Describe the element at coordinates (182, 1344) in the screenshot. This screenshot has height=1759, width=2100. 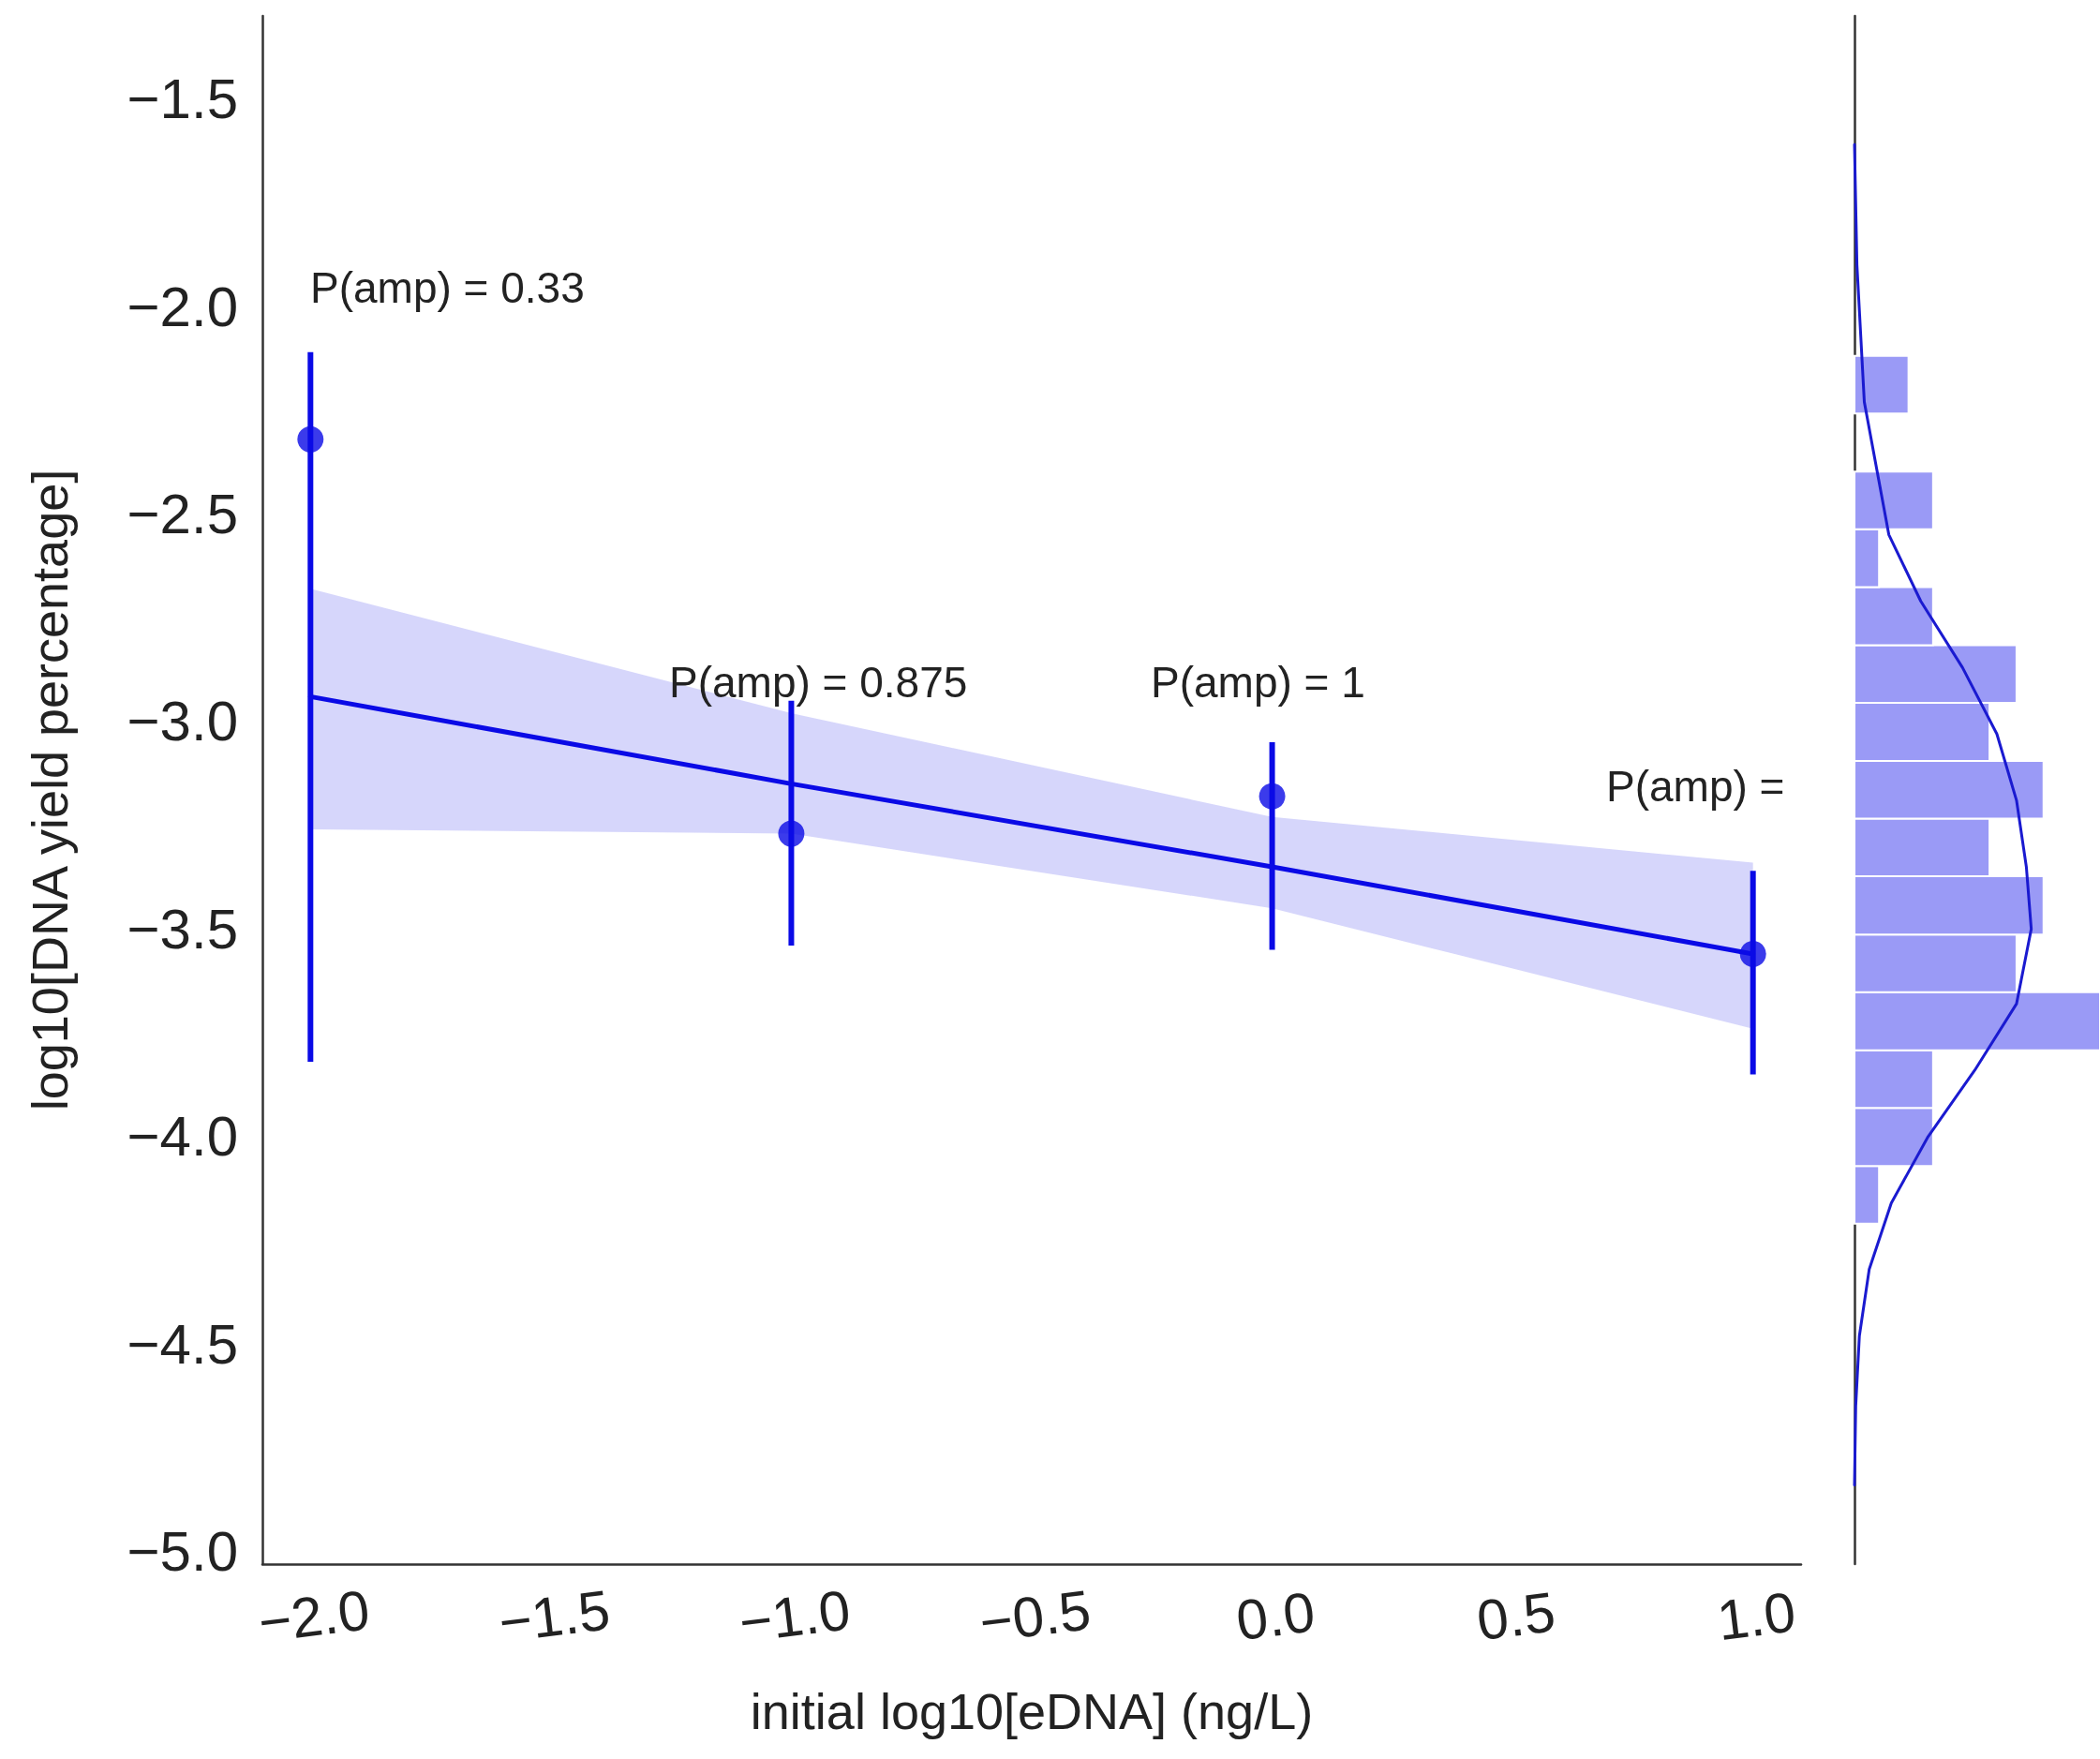
I see `y-tick-label: −4.5` at that location.